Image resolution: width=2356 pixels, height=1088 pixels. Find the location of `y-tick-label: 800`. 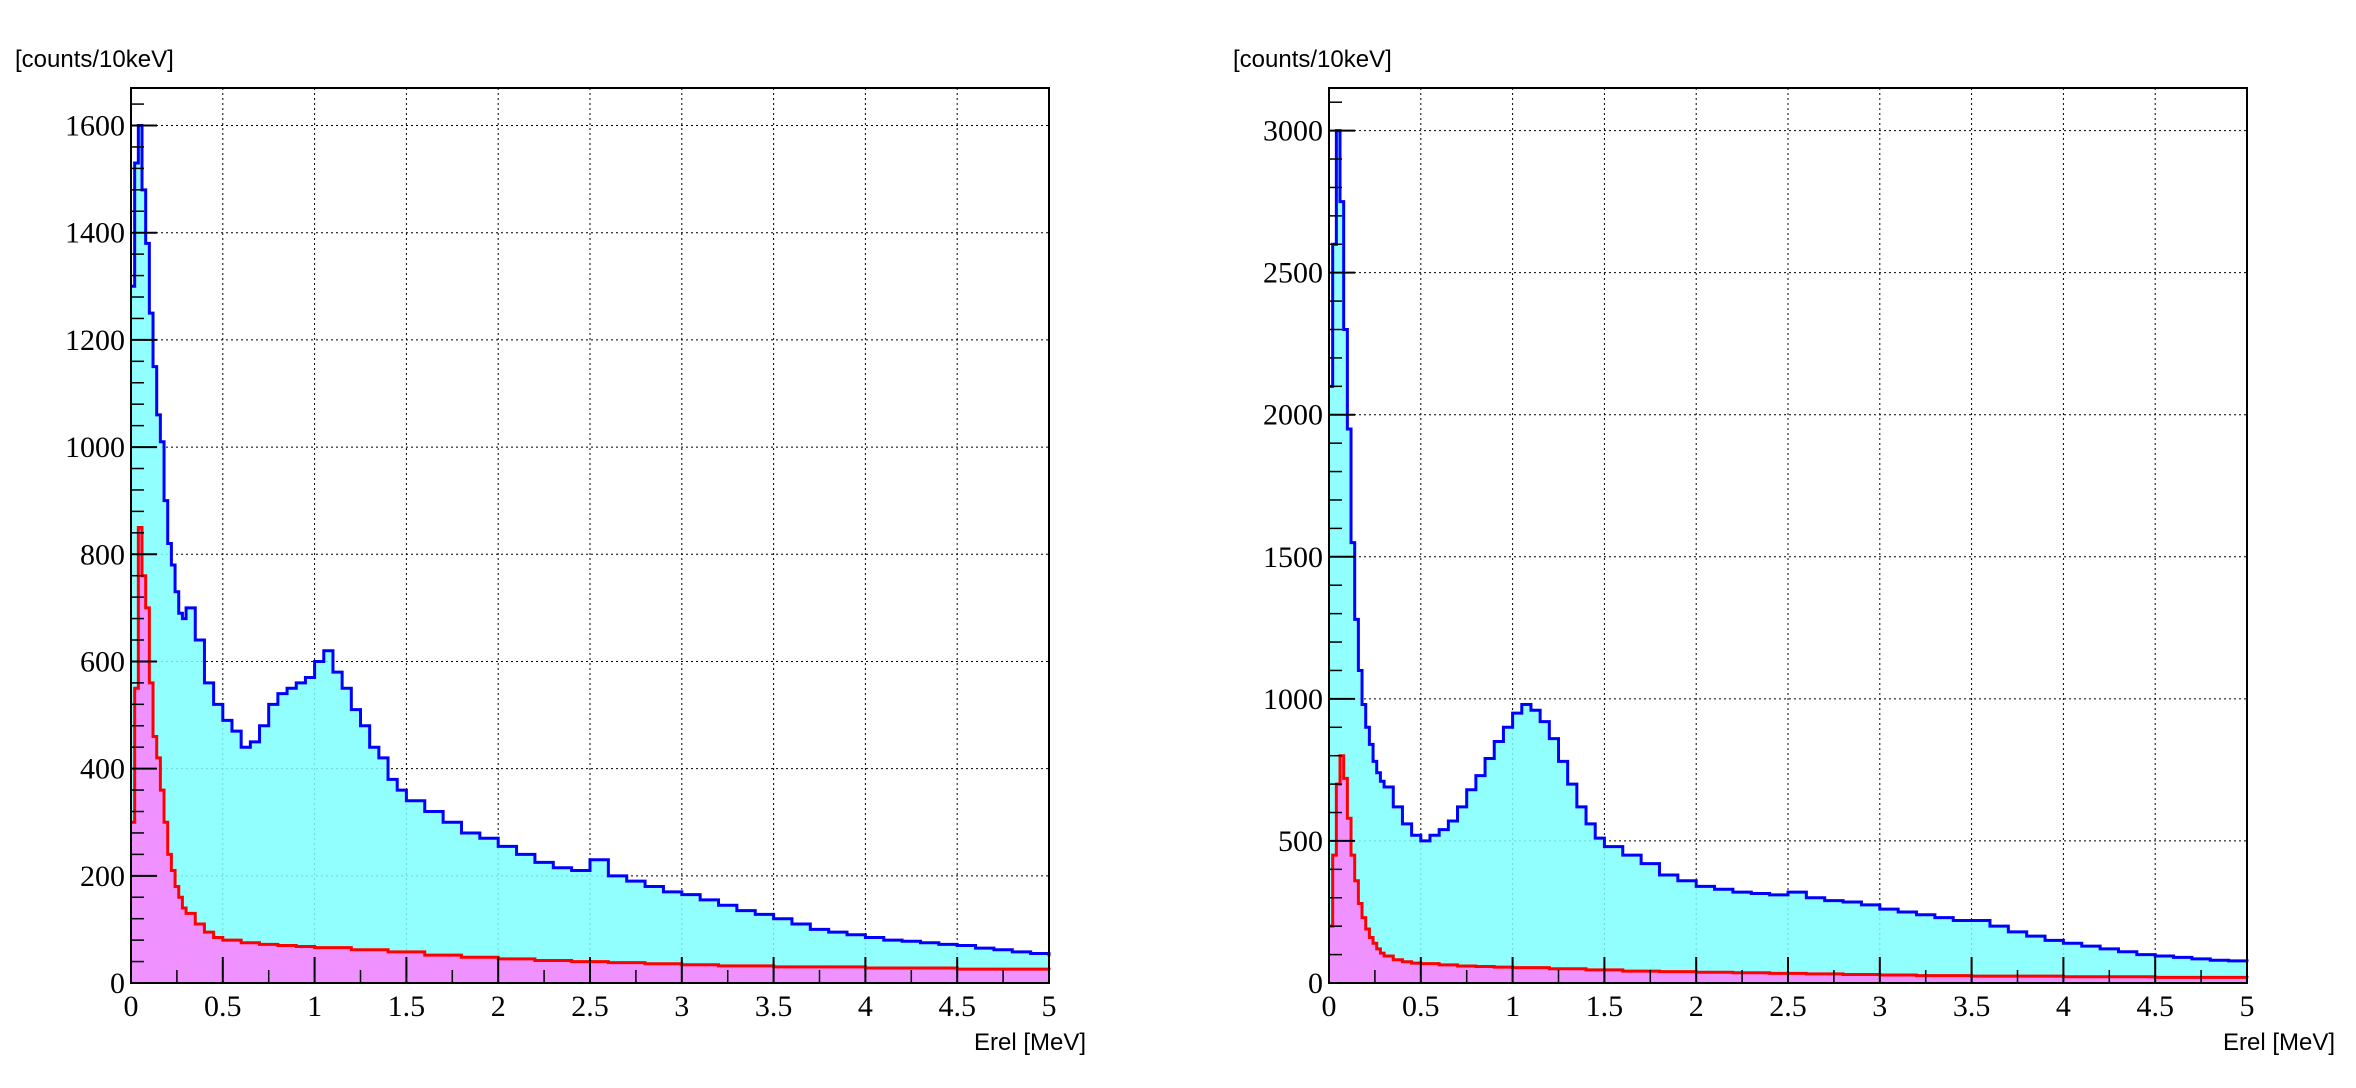

y-tick-label: 800 is located at coordinates (102, 554).